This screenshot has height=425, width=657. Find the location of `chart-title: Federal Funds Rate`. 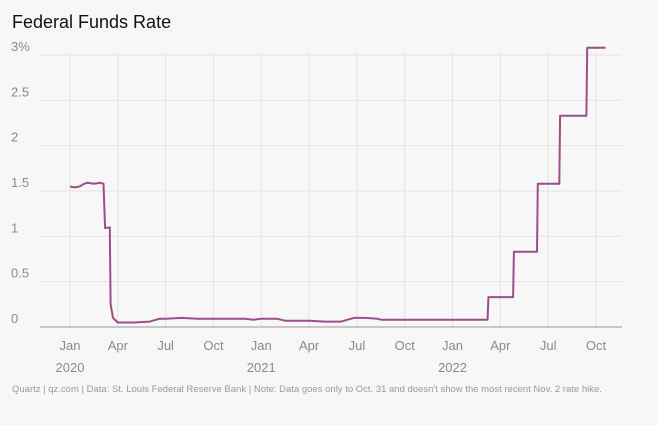

chart-title: Federal Funds Rate is located at coordinates (92, 22).